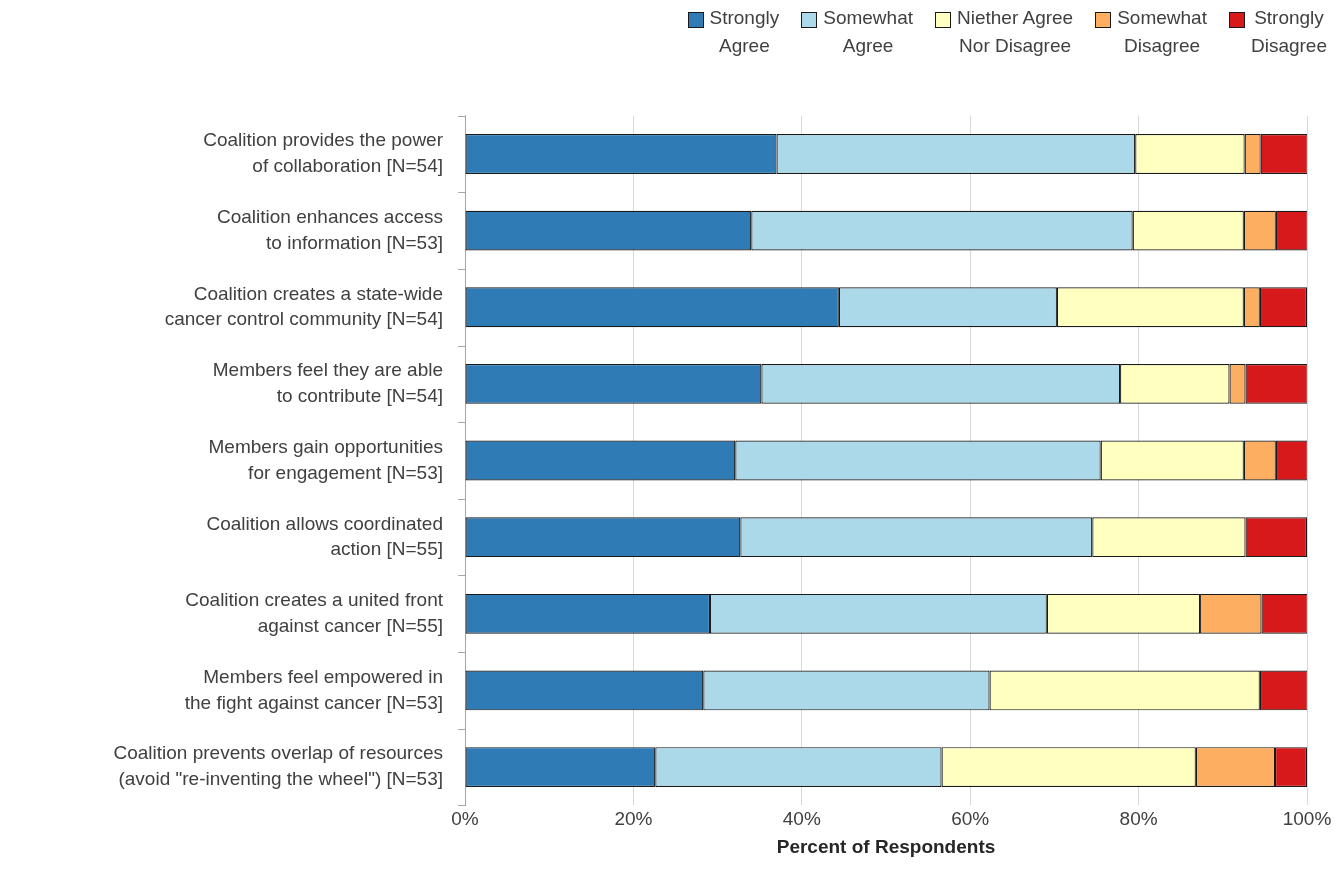 This screenshot has height=871, width=1343. Describe the element at coordinates (801, 819) in the screenshot. I see `x-tick-label: 40%` at that location.